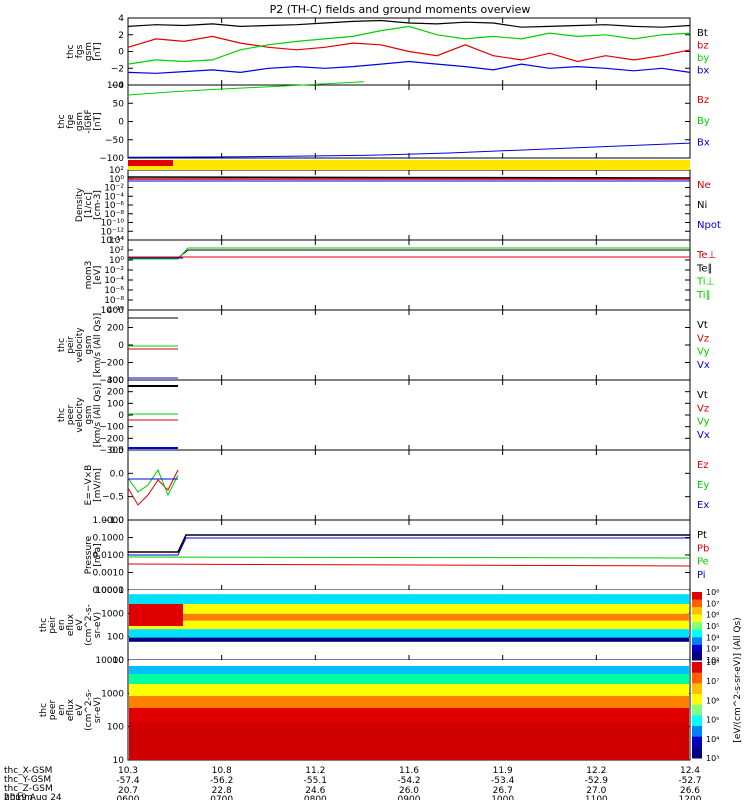 The image size is (750, 804). What do you see at coordinates (153, 482) in the screenshot?
I see `series-Ey` at bounding box center [153, 482].